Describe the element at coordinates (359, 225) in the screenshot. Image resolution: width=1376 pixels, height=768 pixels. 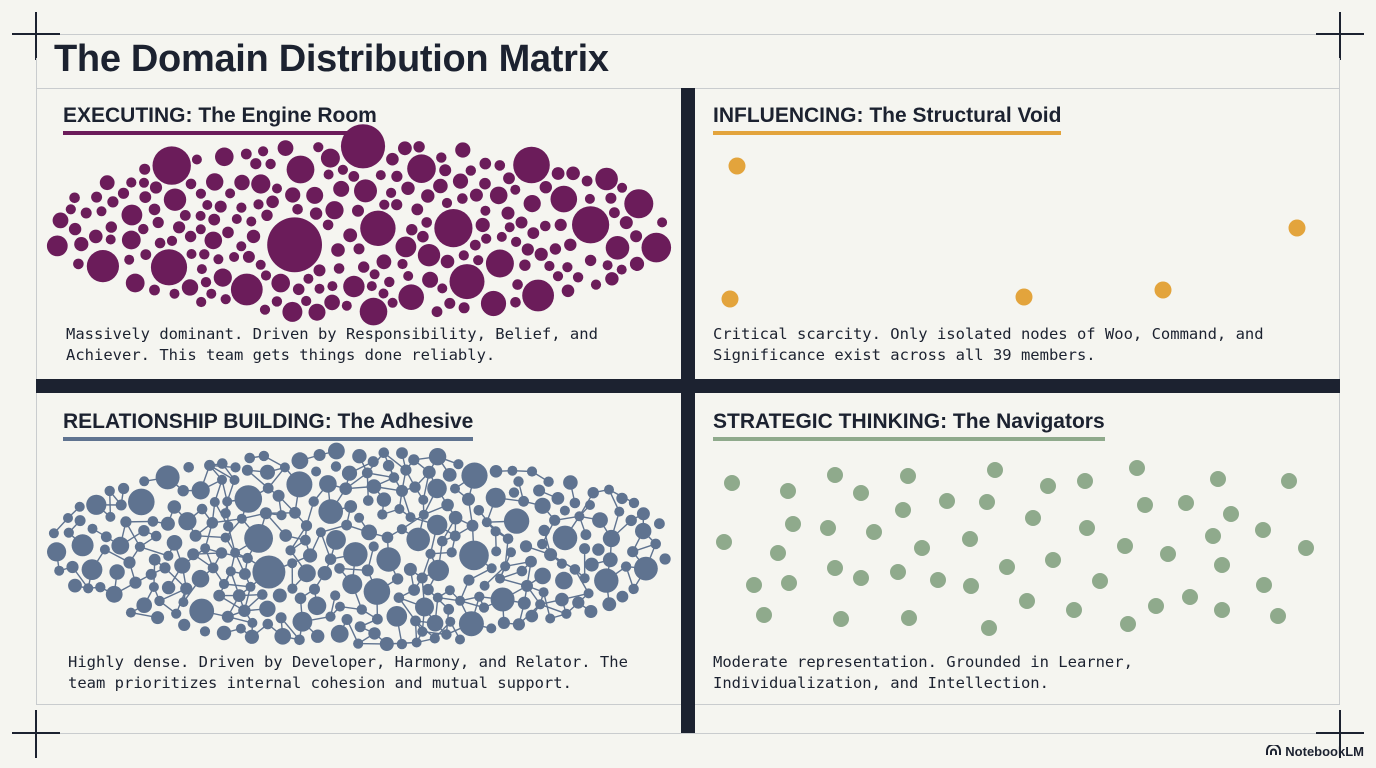
I see `executing-node-cluster` at that location.